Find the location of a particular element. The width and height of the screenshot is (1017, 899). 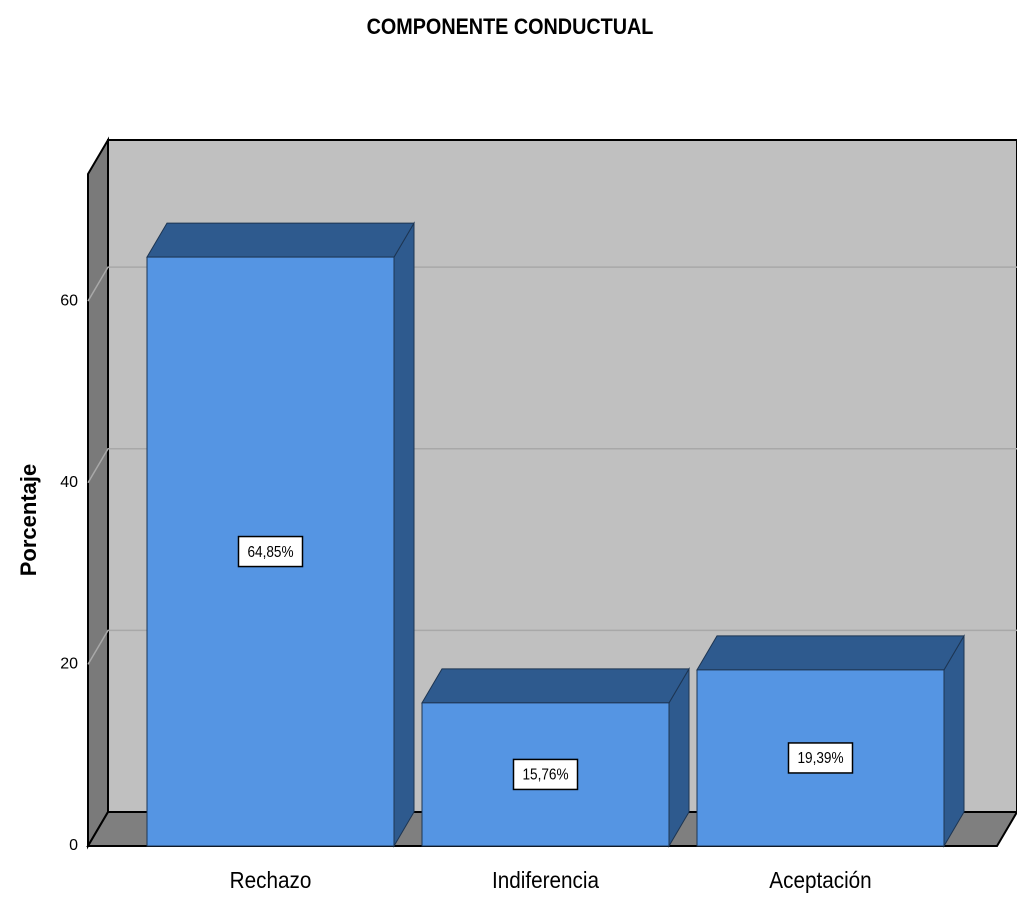

y-tick-label: 40 is located at coordinates (69, 482).